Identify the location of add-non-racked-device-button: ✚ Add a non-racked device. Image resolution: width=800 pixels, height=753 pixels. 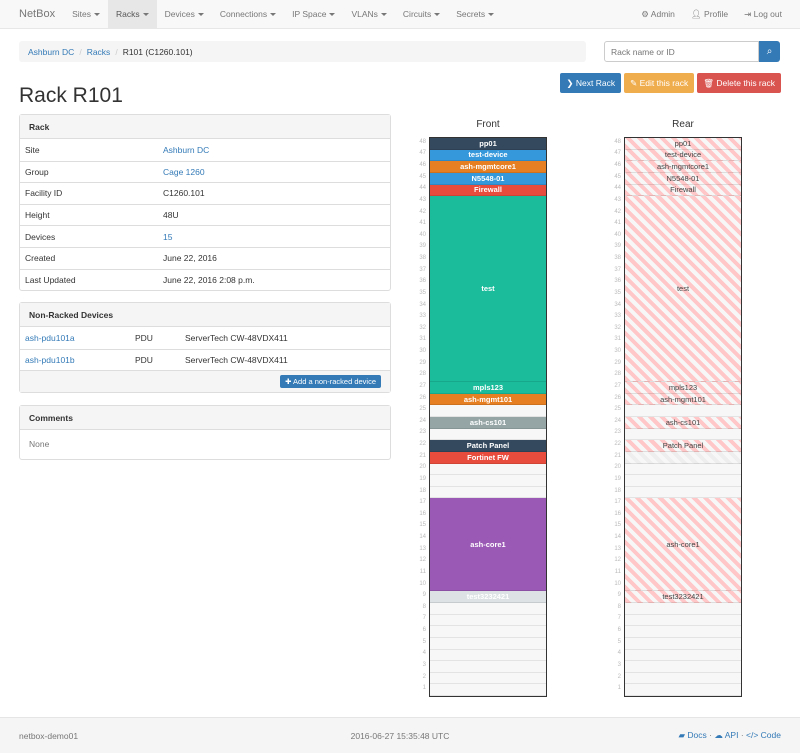
(330, 381).